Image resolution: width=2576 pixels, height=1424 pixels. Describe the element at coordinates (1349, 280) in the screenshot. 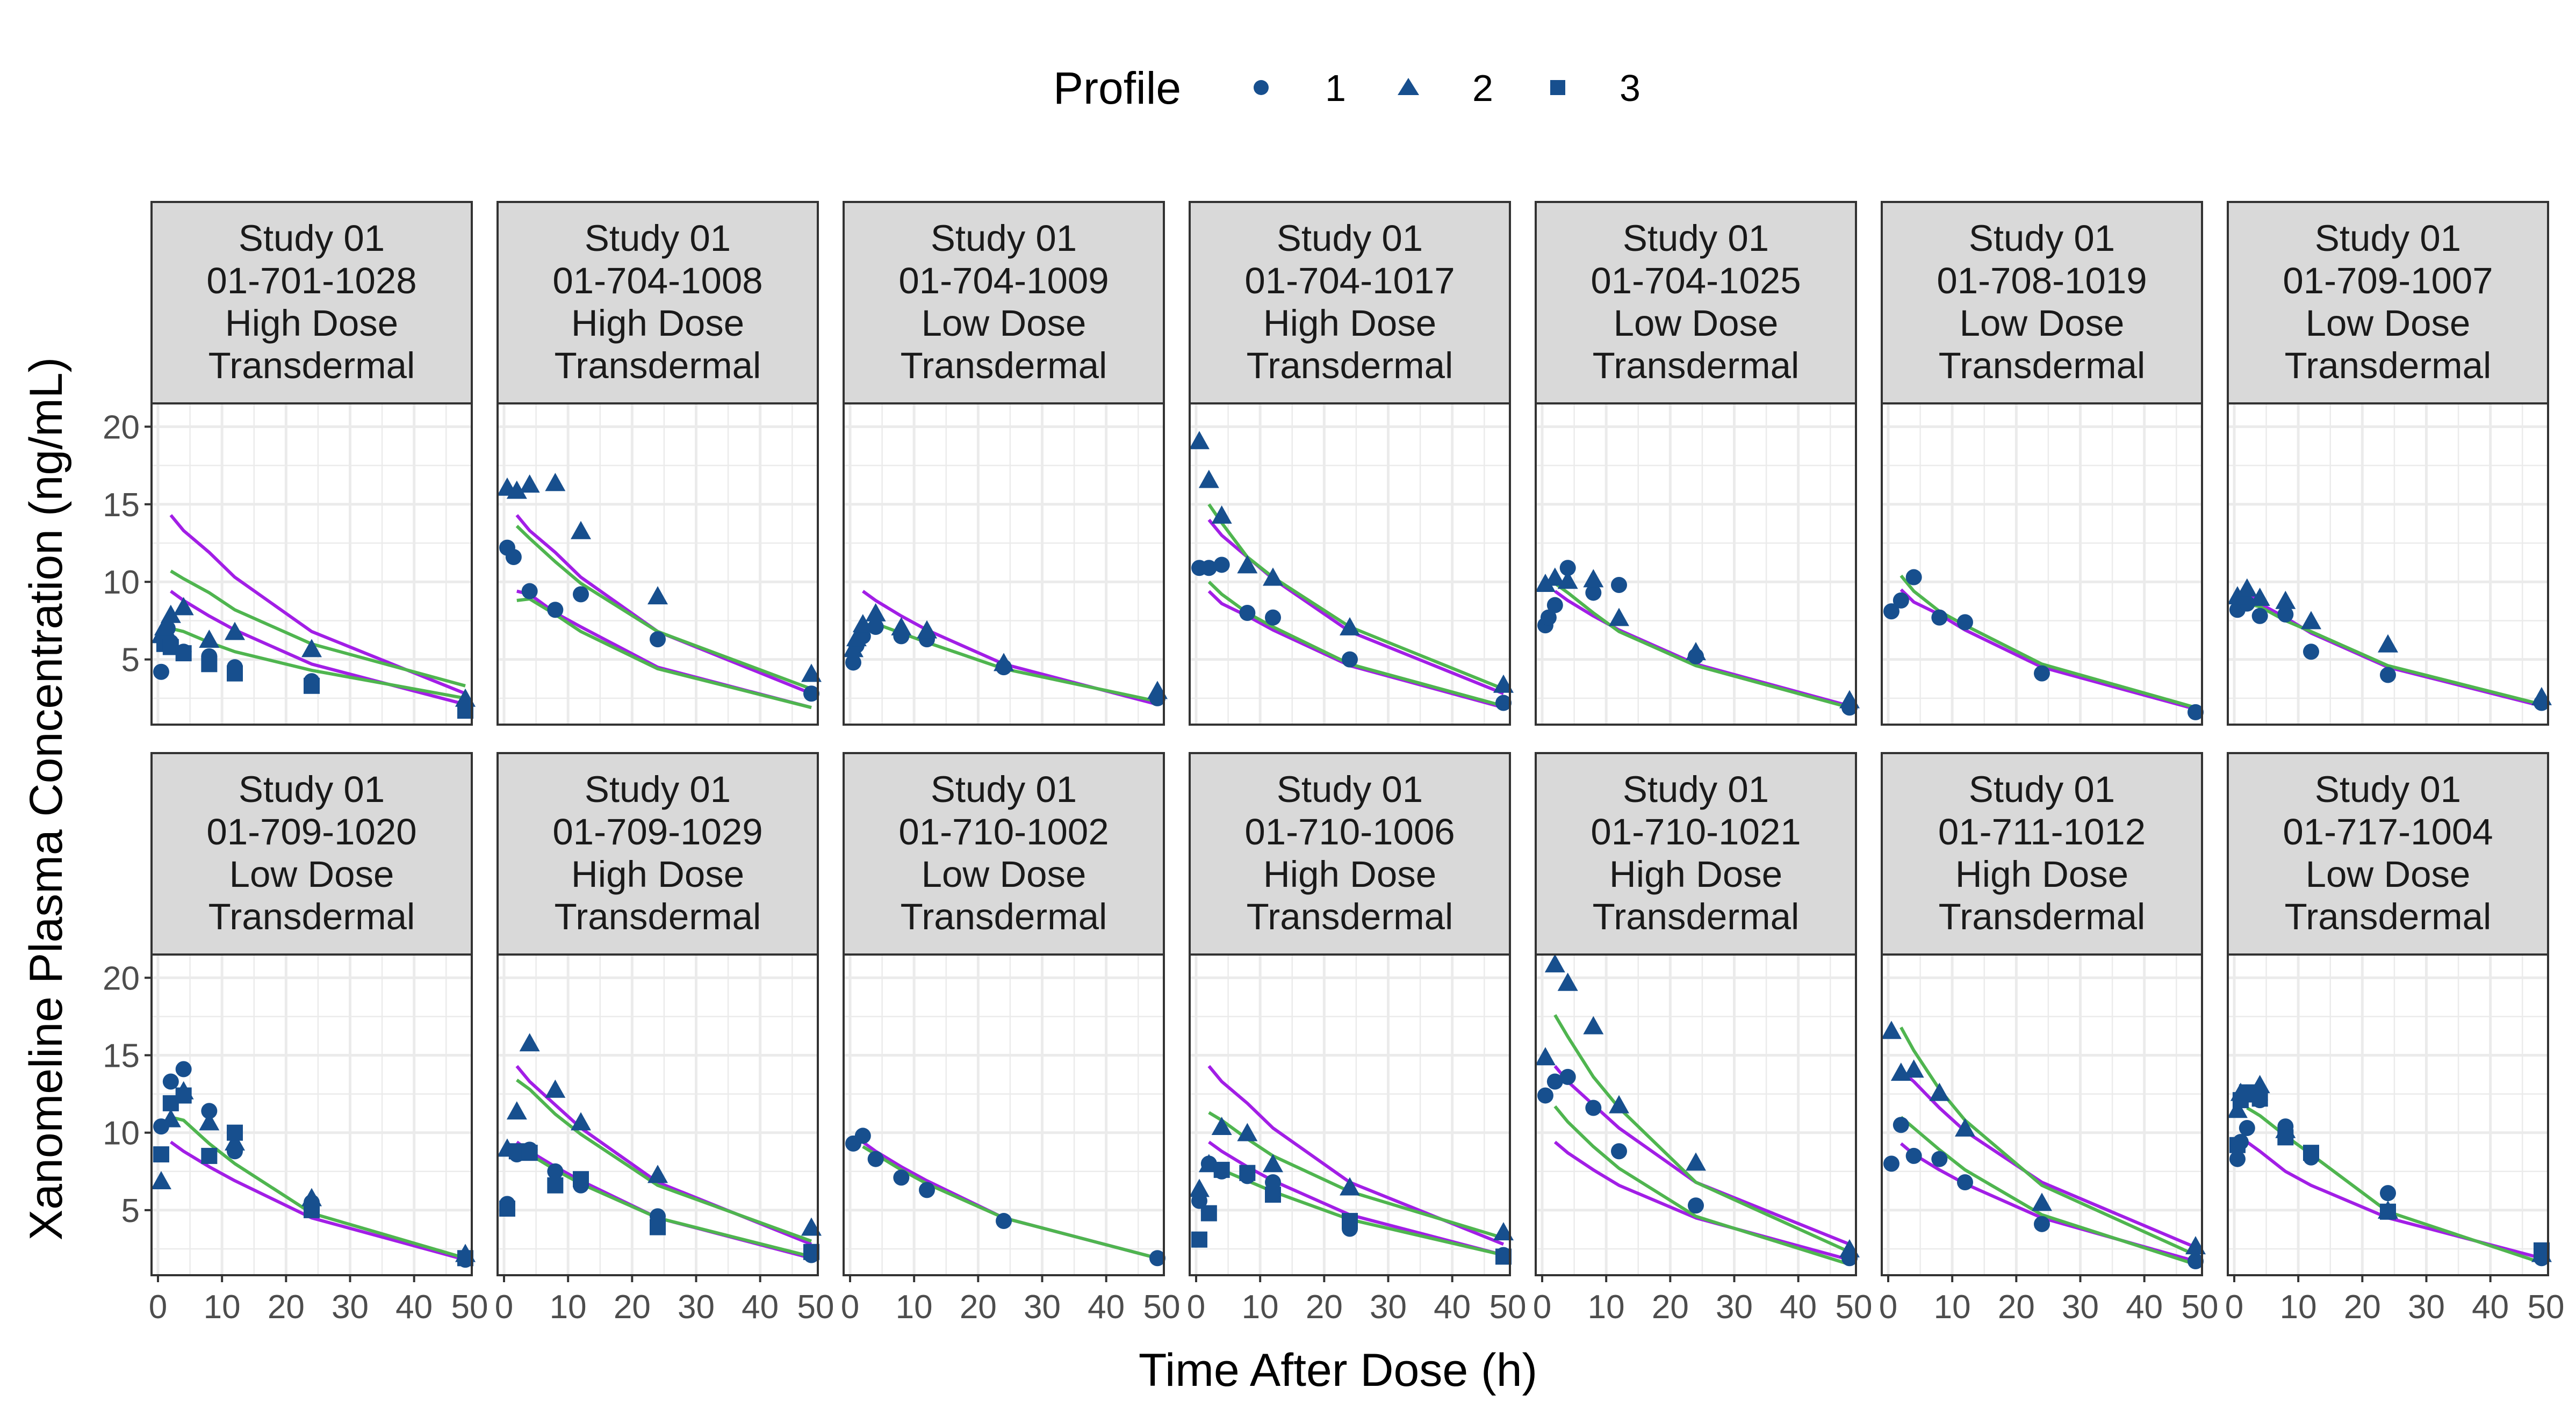

I see `strip-label: 01-704-1017` at that location.